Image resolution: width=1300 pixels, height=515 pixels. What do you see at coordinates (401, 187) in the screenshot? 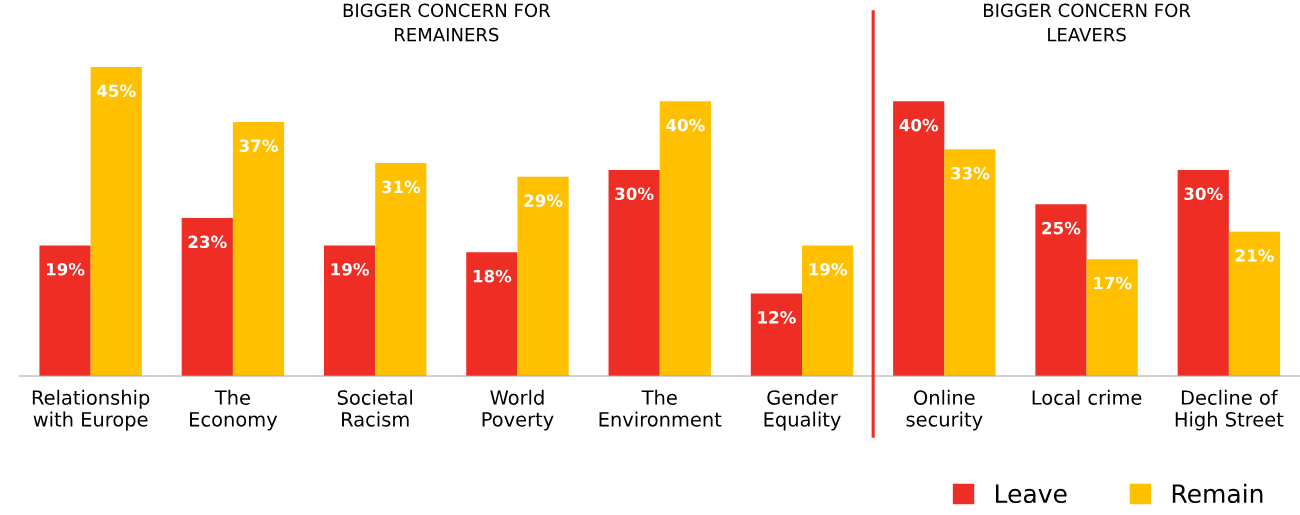
I see `data-label: 31%` at bounding box center [401, 187].